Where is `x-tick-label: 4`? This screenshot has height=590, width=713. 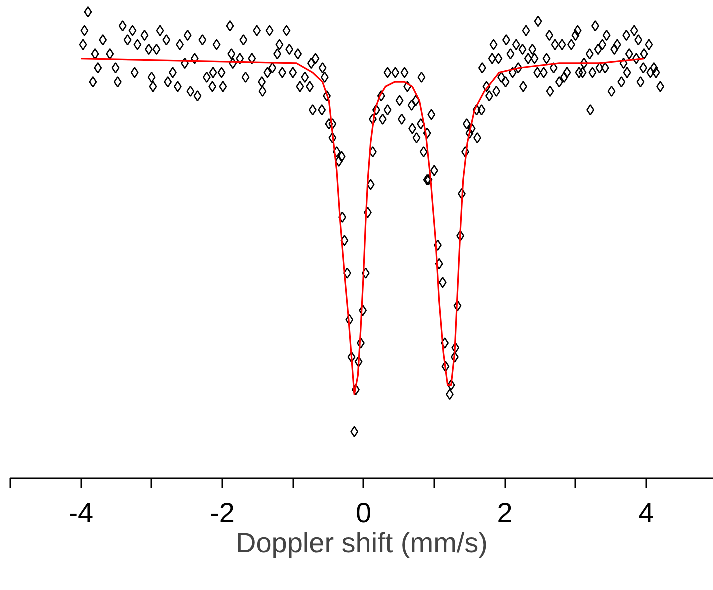 x-tick-label: 4 is located at coordinates (646, 513).